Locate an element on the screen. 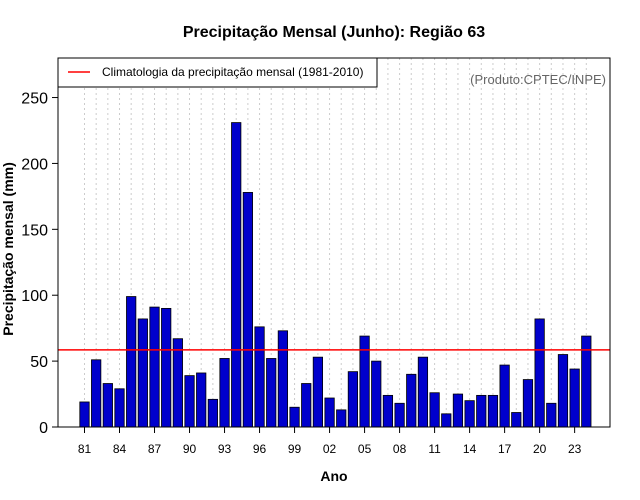 This screenshot has width=640, height=500. x-tick-label: 90 is located at coordinates (190, 449).